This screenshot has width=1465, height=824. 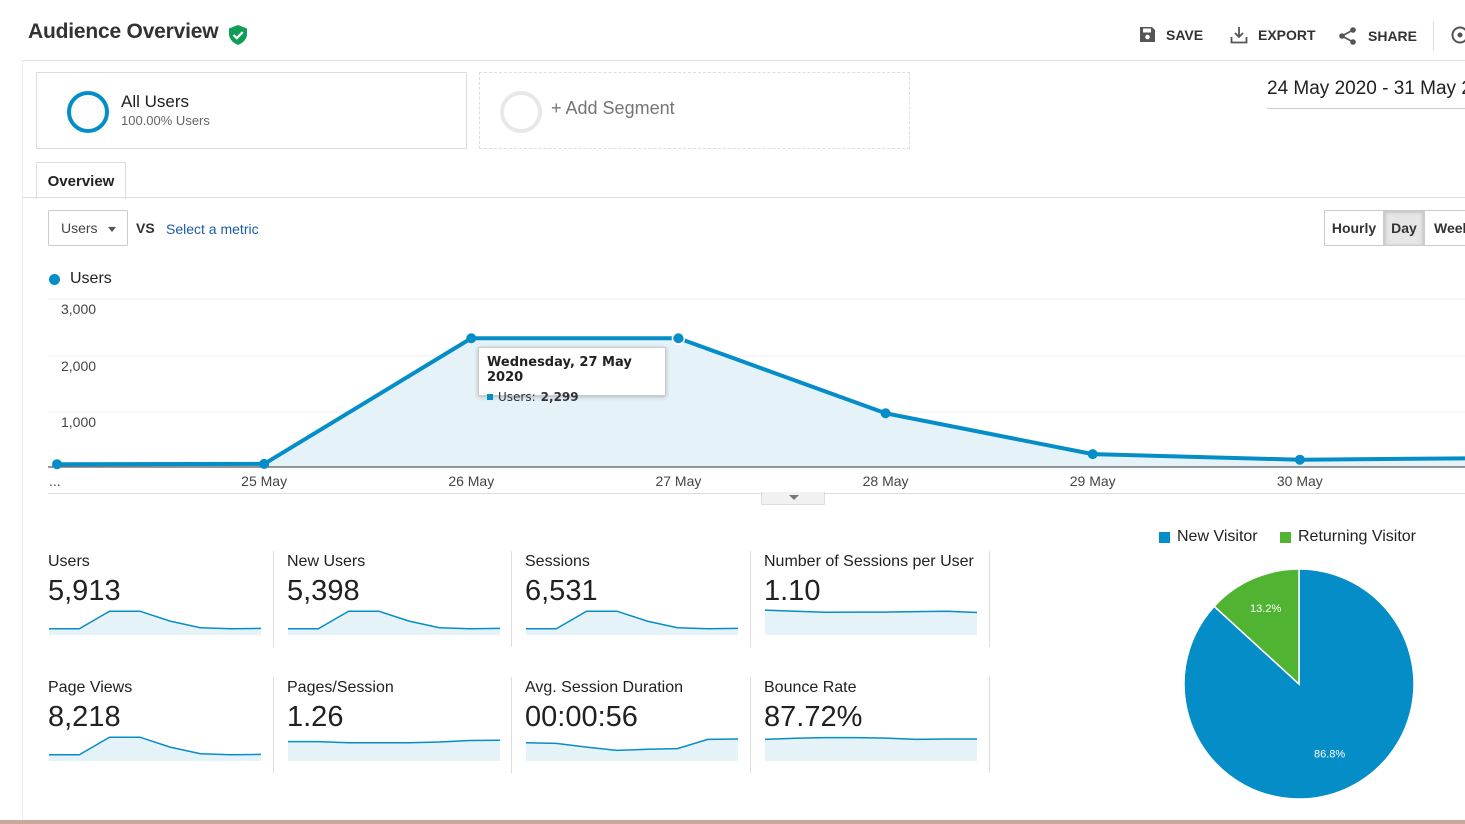 I want to click on chart-tooltip: Wednesday, 27 May 2020 Users: 2,299, so click(x=572, y=375).